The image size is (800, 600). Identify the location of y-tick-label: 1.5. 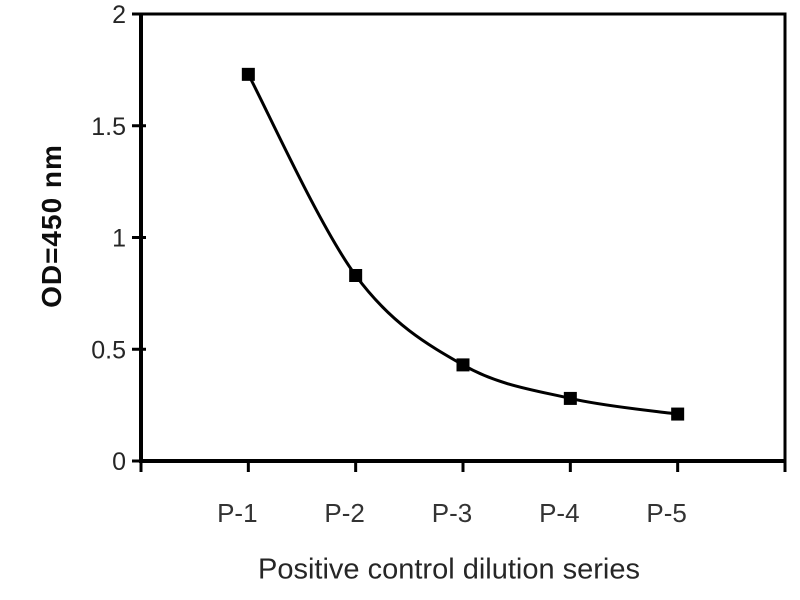
(108, 127).